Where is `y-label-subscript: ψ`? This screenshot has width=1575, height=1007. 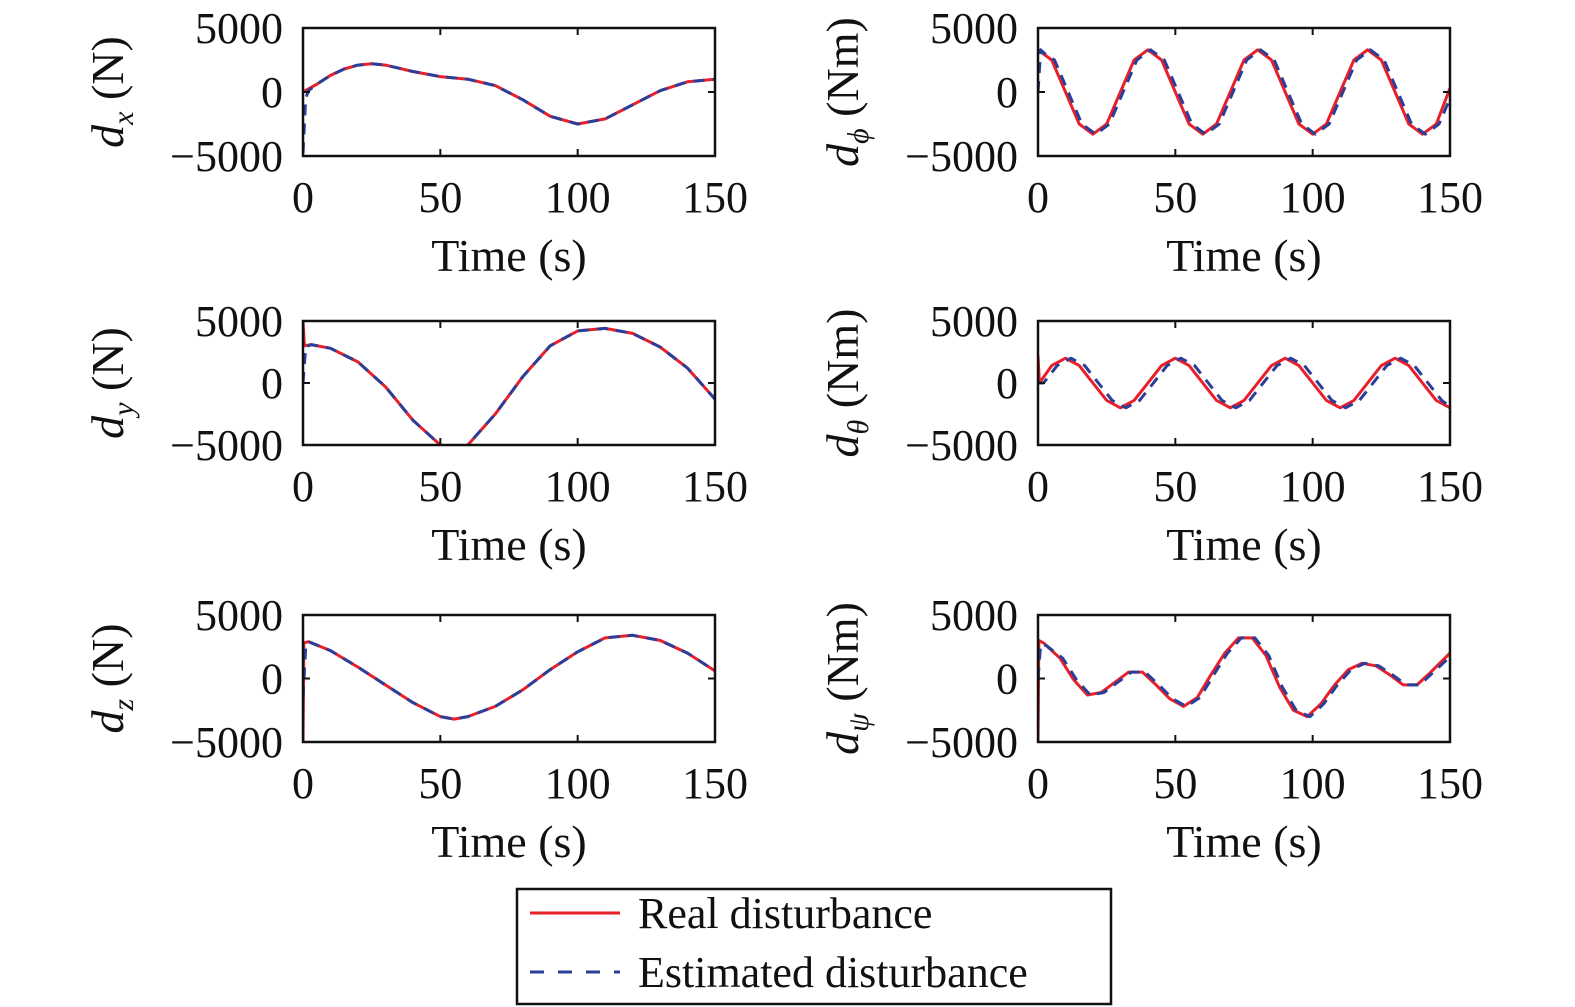 y-label-subscript: ψ is located at coordinates (858, 722).